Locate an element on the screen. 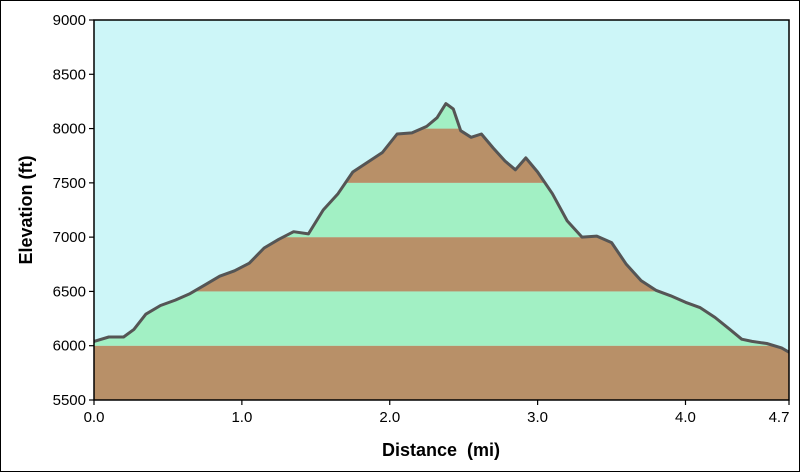 This screenshot has width=800, height=472. y-axis: 5500 6000 6500 7000 7500 8000 8500 9000 is located at coordinates (73, 210).